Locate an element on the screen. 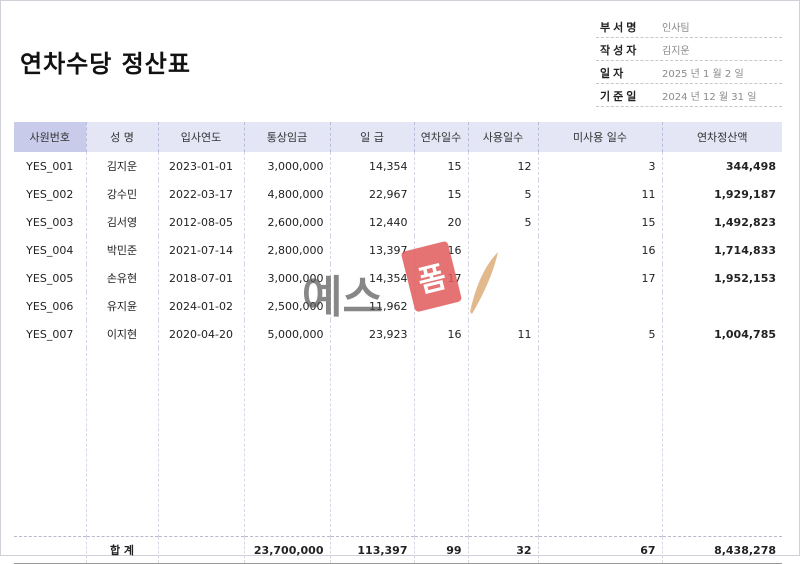  cell-settlement is located at coordinates (722, 306).